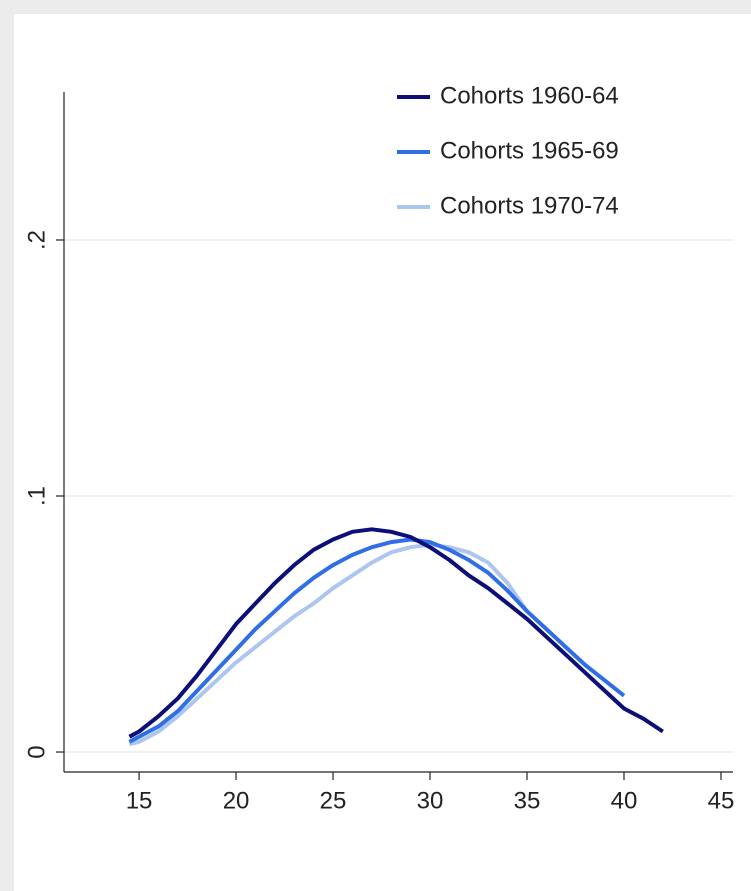  Describe the element at coordinates (527, 800) in the screenshot. I see `x-tick-label: 35` at that location.